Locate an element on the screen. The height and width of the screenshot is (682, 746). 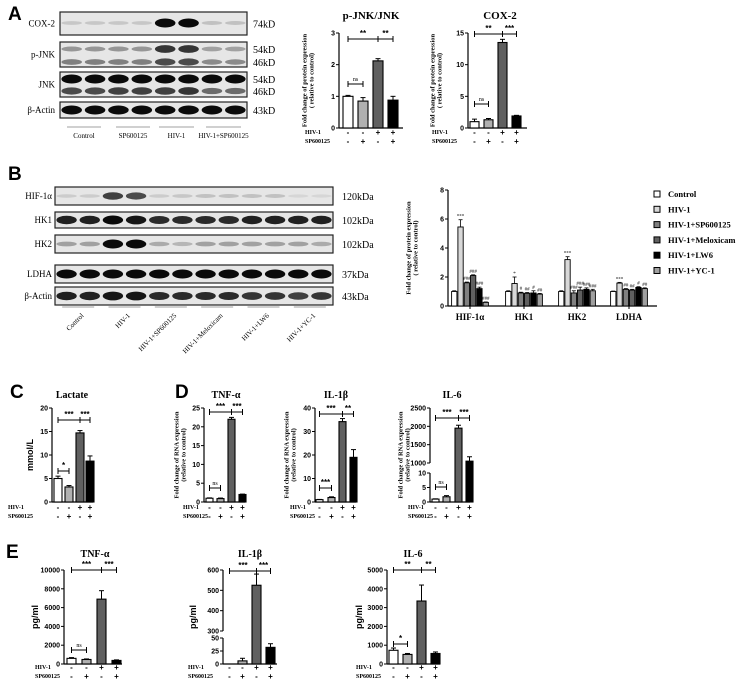
y-tick-label: 30 is located at coordinates (307, 432).